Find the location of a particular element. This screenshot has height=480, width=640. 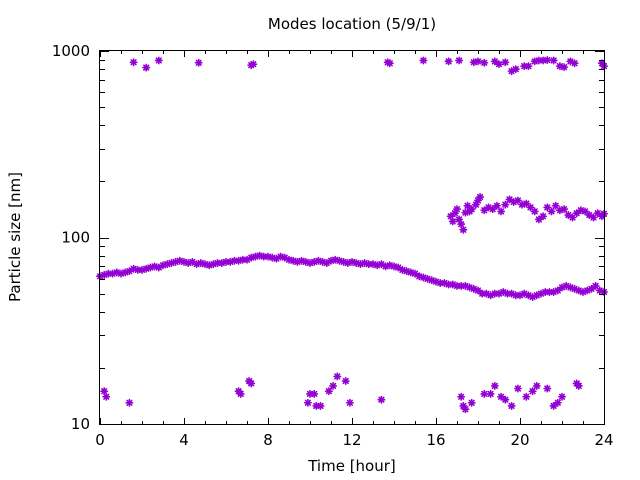

y-tick-label: 10 is located at coordinates (80, 424).